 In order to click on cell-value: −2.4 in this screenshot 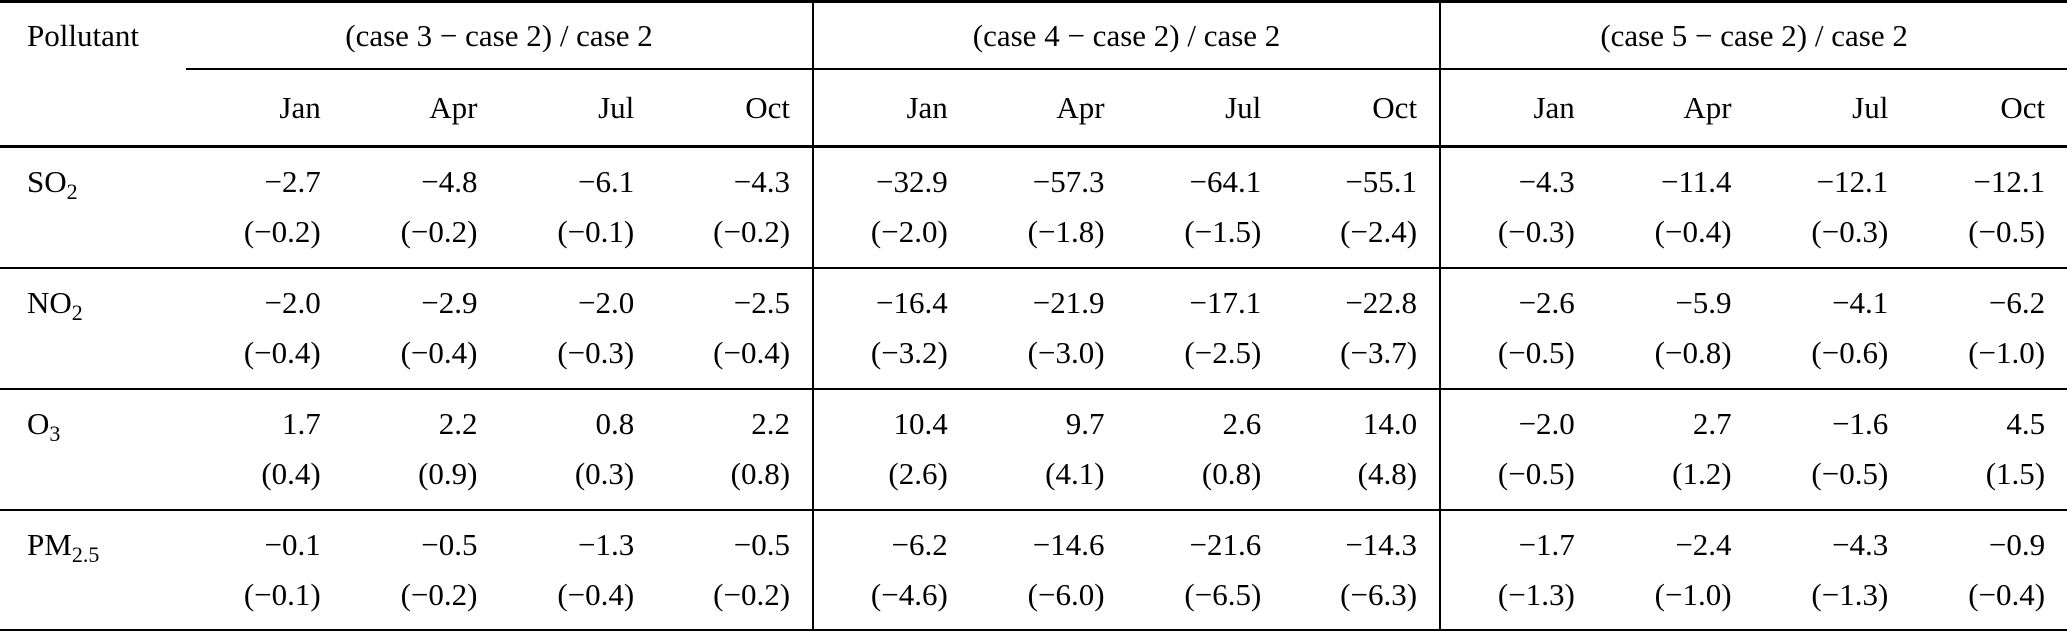, I will do `click(1703, 544)`.